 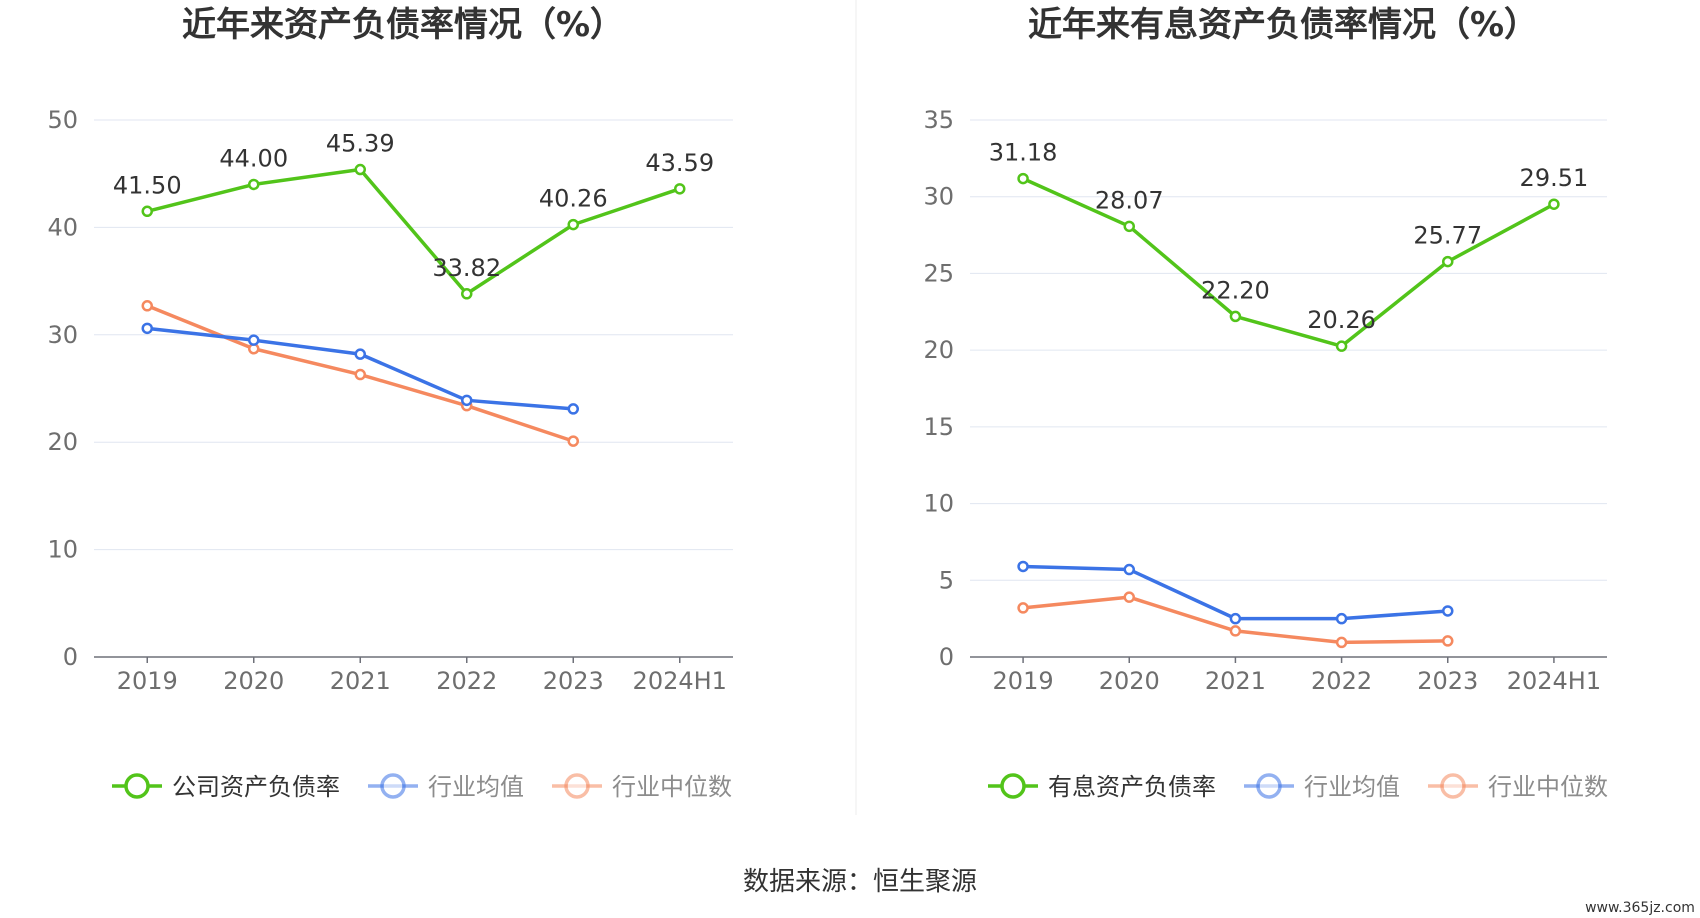 What do you see at coordinates (62, 227) in the screenshot?
I see `y-tick-label: 40` at bounding box center [62, 227].